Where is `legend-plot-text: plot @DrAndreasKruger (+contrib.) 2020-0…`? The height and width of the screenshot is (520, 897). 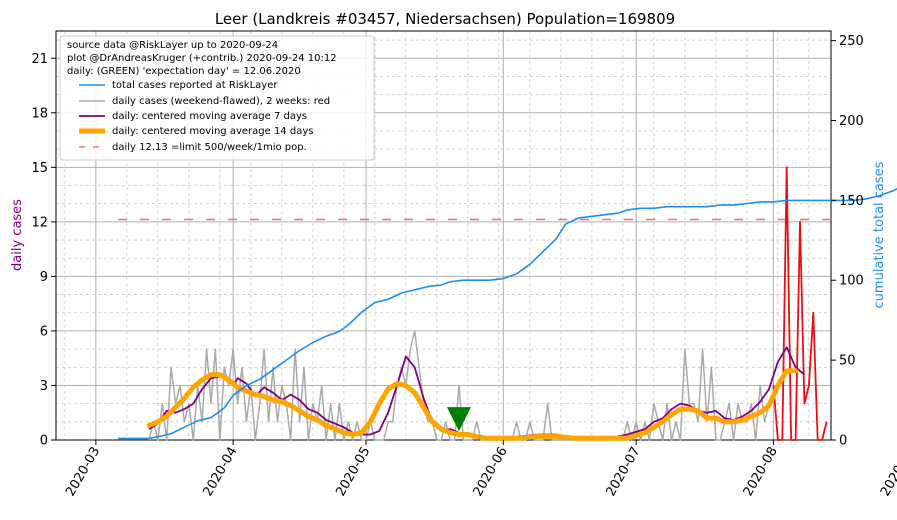 legend-plot-text: plot @DrAndreasKruger (+contrib.) 2020-0… is located at coordinates (202, 58).